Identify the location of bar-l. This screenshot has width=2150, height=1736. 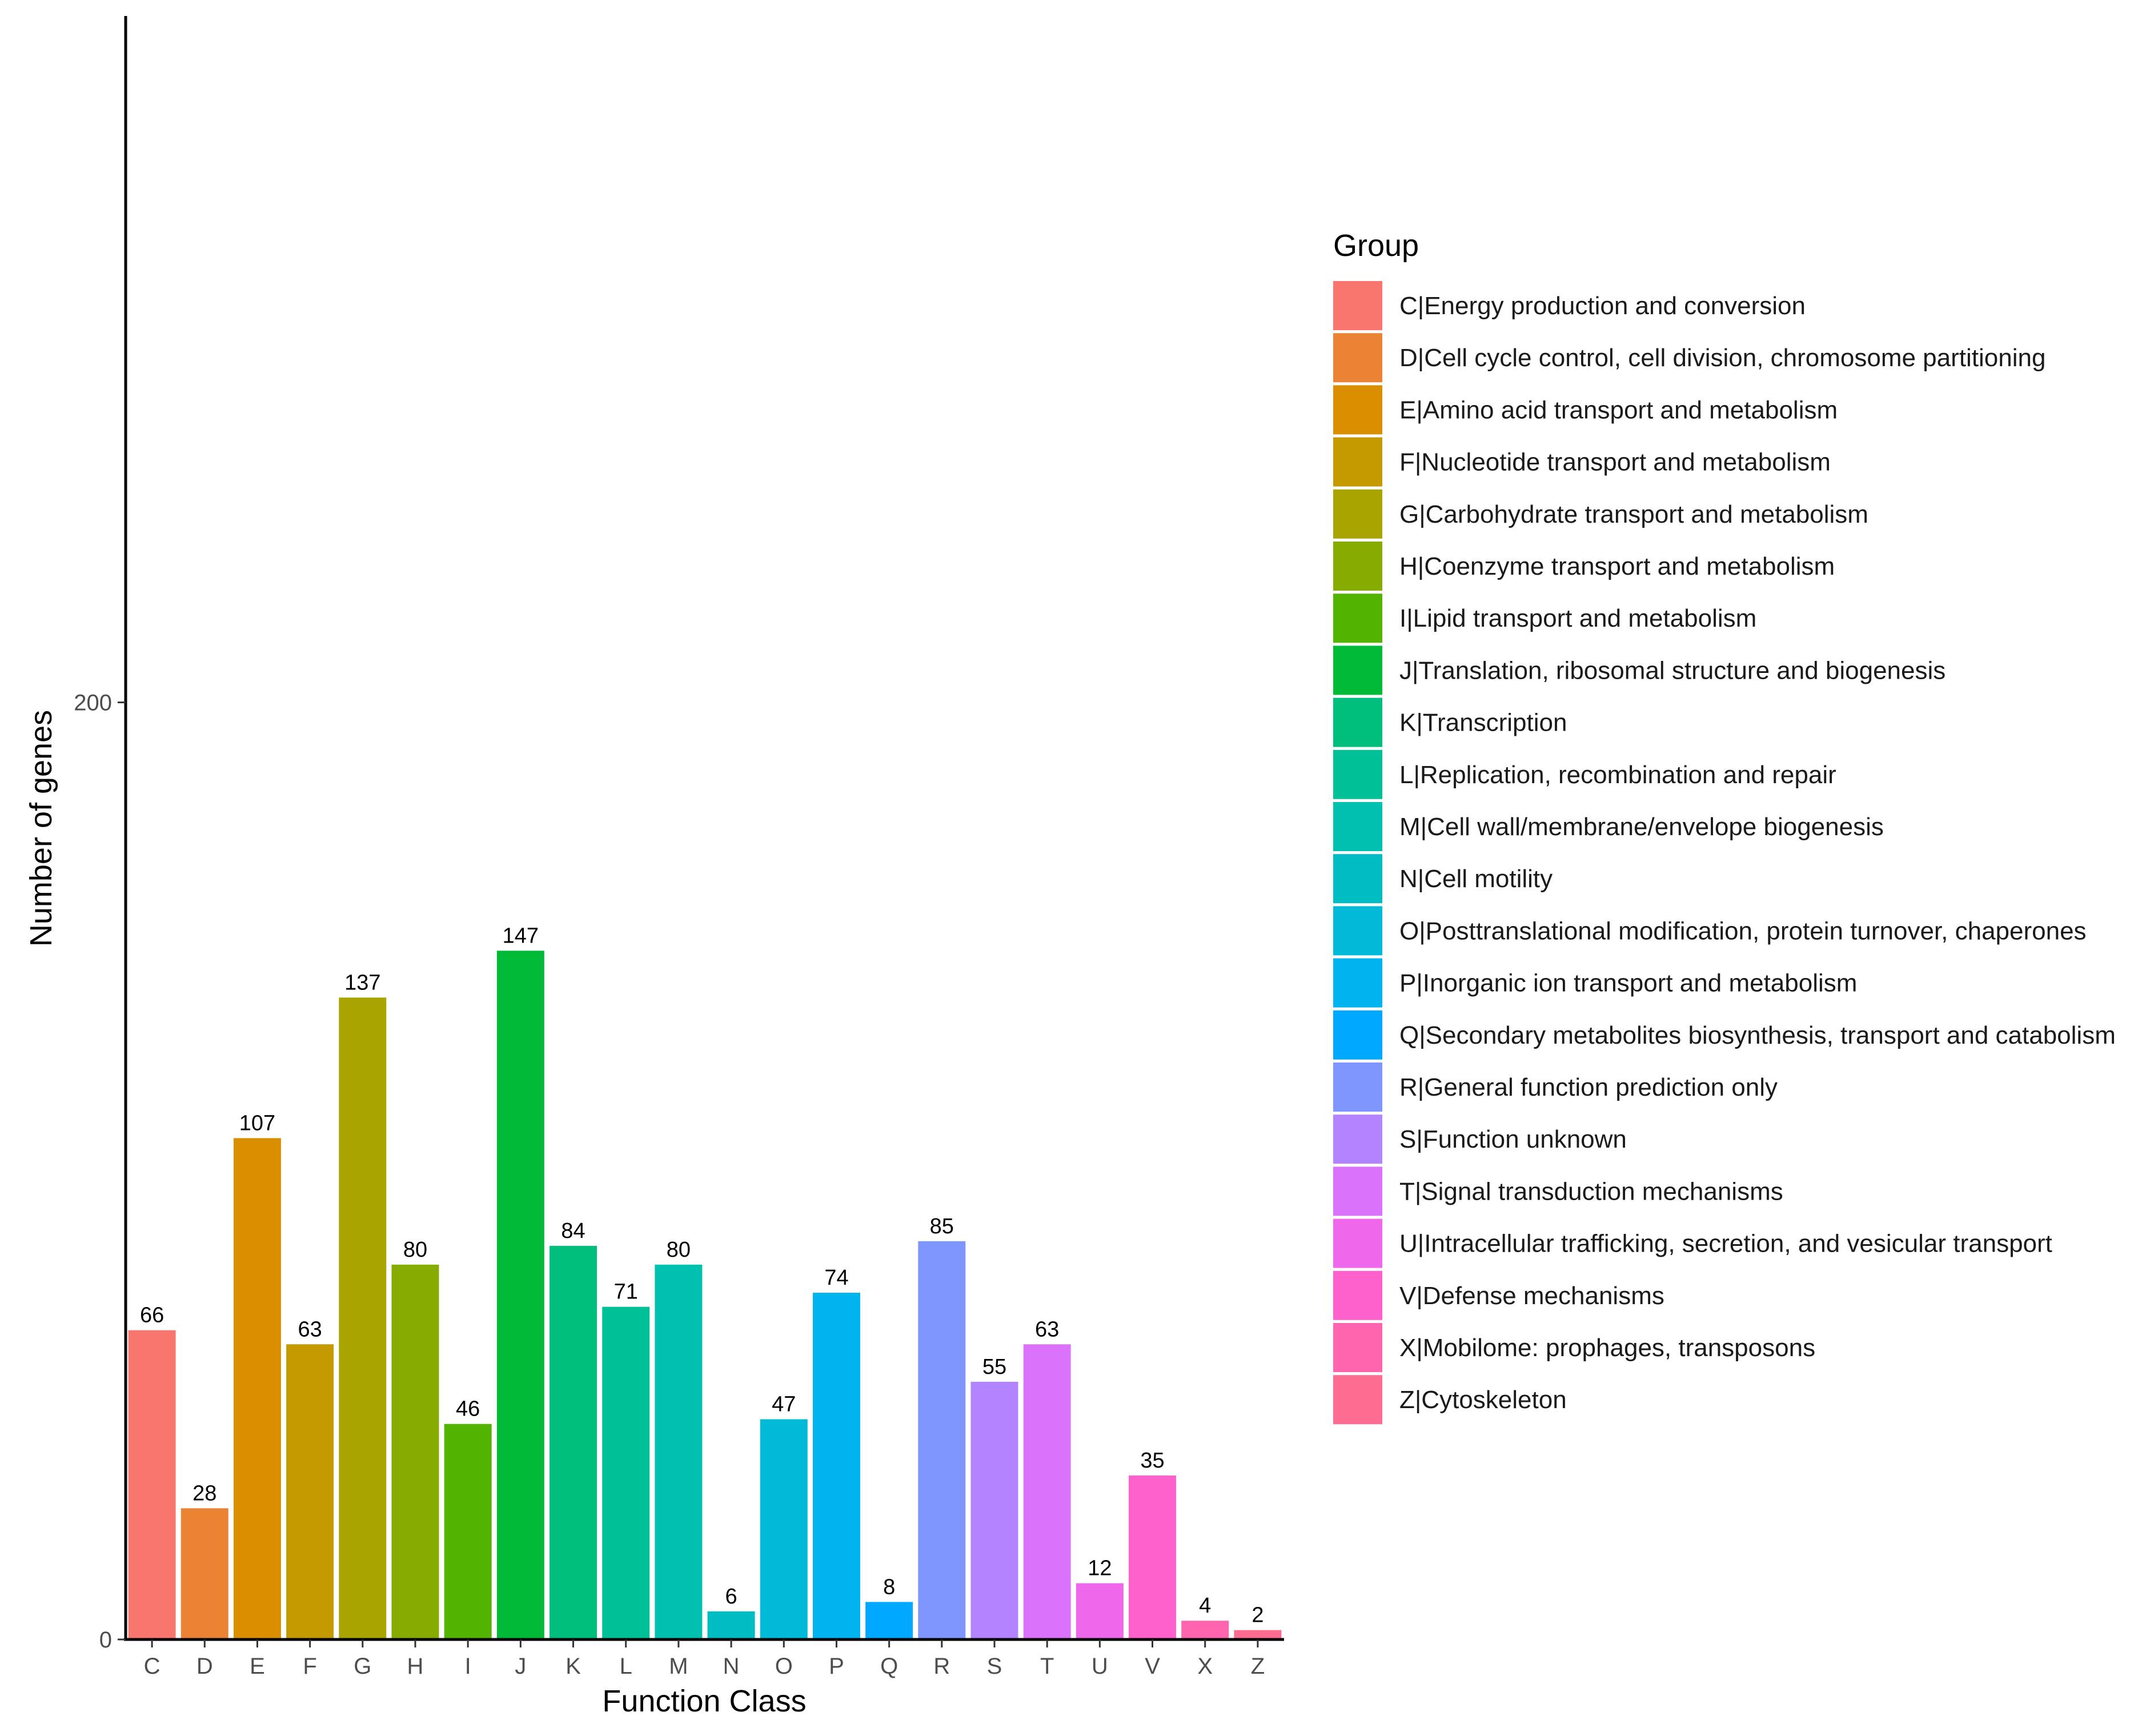
(626, 1472).